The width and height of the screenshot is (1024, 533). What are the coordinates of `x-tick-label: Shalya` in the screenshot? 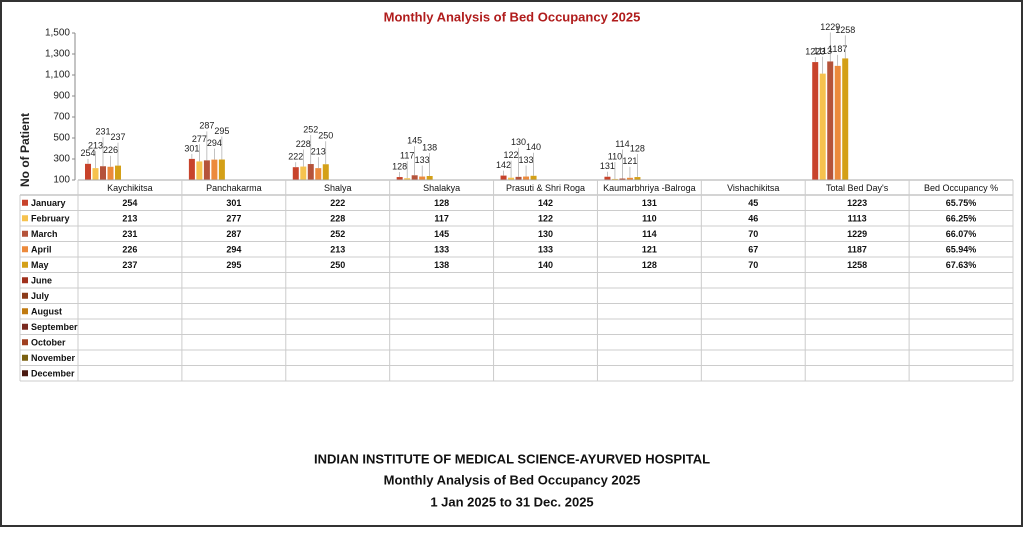 It's located at (338, 188).